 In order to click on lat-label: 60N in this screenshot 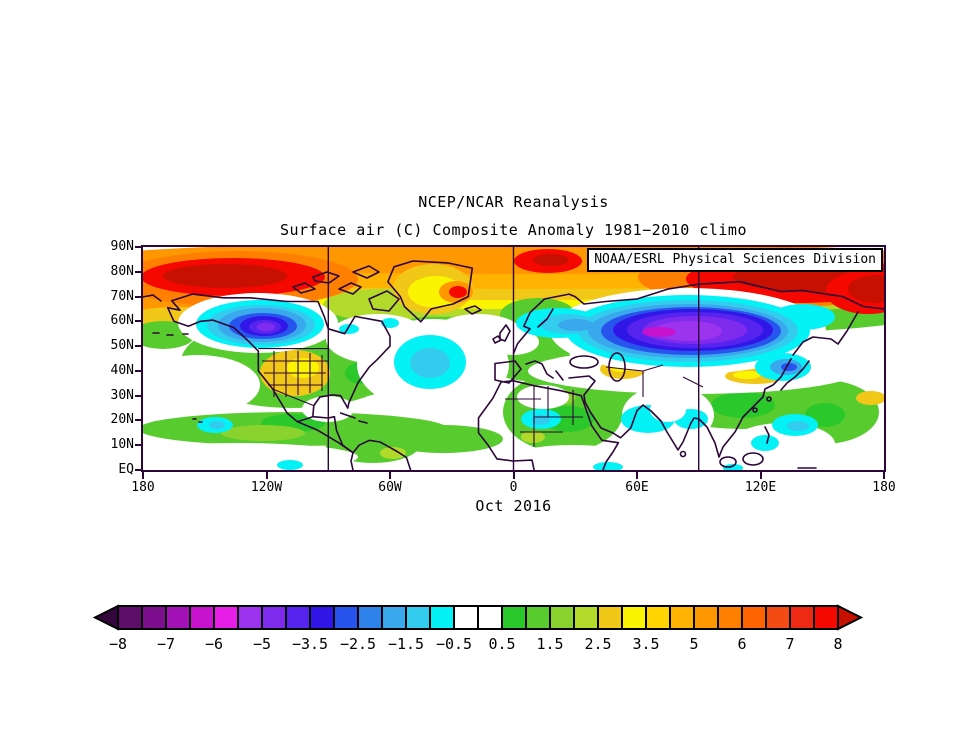, I will do `click(122, 321)`.